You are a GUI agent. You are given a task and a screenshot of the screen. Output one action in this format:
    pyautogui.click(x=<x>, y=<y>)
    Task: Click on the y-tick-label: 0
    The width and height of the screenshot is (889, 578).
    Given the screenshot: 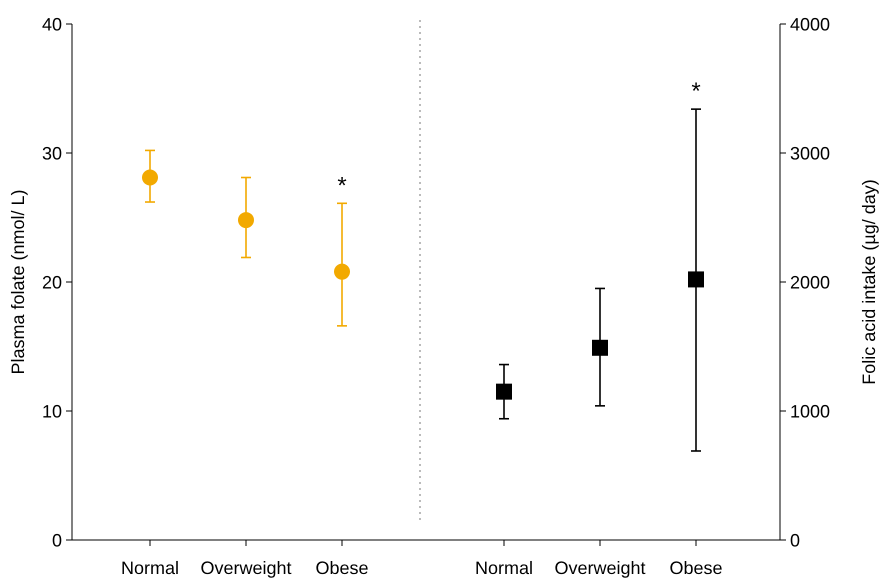 What is the action you would take?
    pyautogui.click(x=57, y=540)
    